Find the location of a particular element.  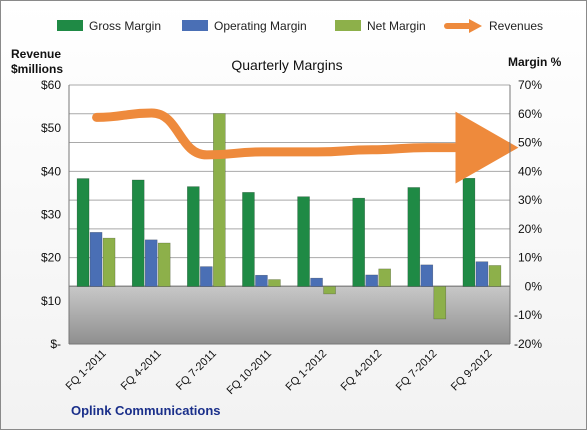

legend-label-operating-margin: Operating Margin is located at coordinates (260, 26).